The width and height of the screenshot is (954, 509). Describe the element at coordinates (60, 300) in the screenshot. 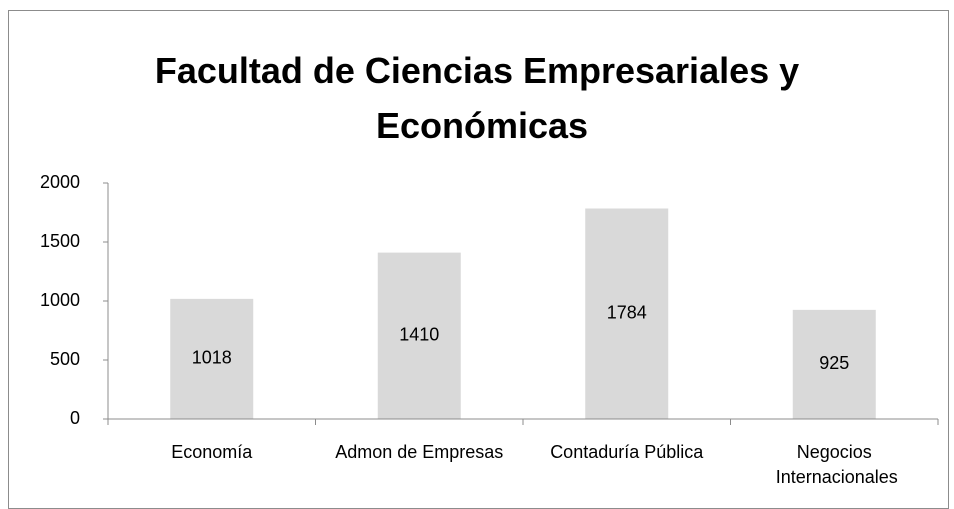

I see `y-tick-label: 1000` at that location.